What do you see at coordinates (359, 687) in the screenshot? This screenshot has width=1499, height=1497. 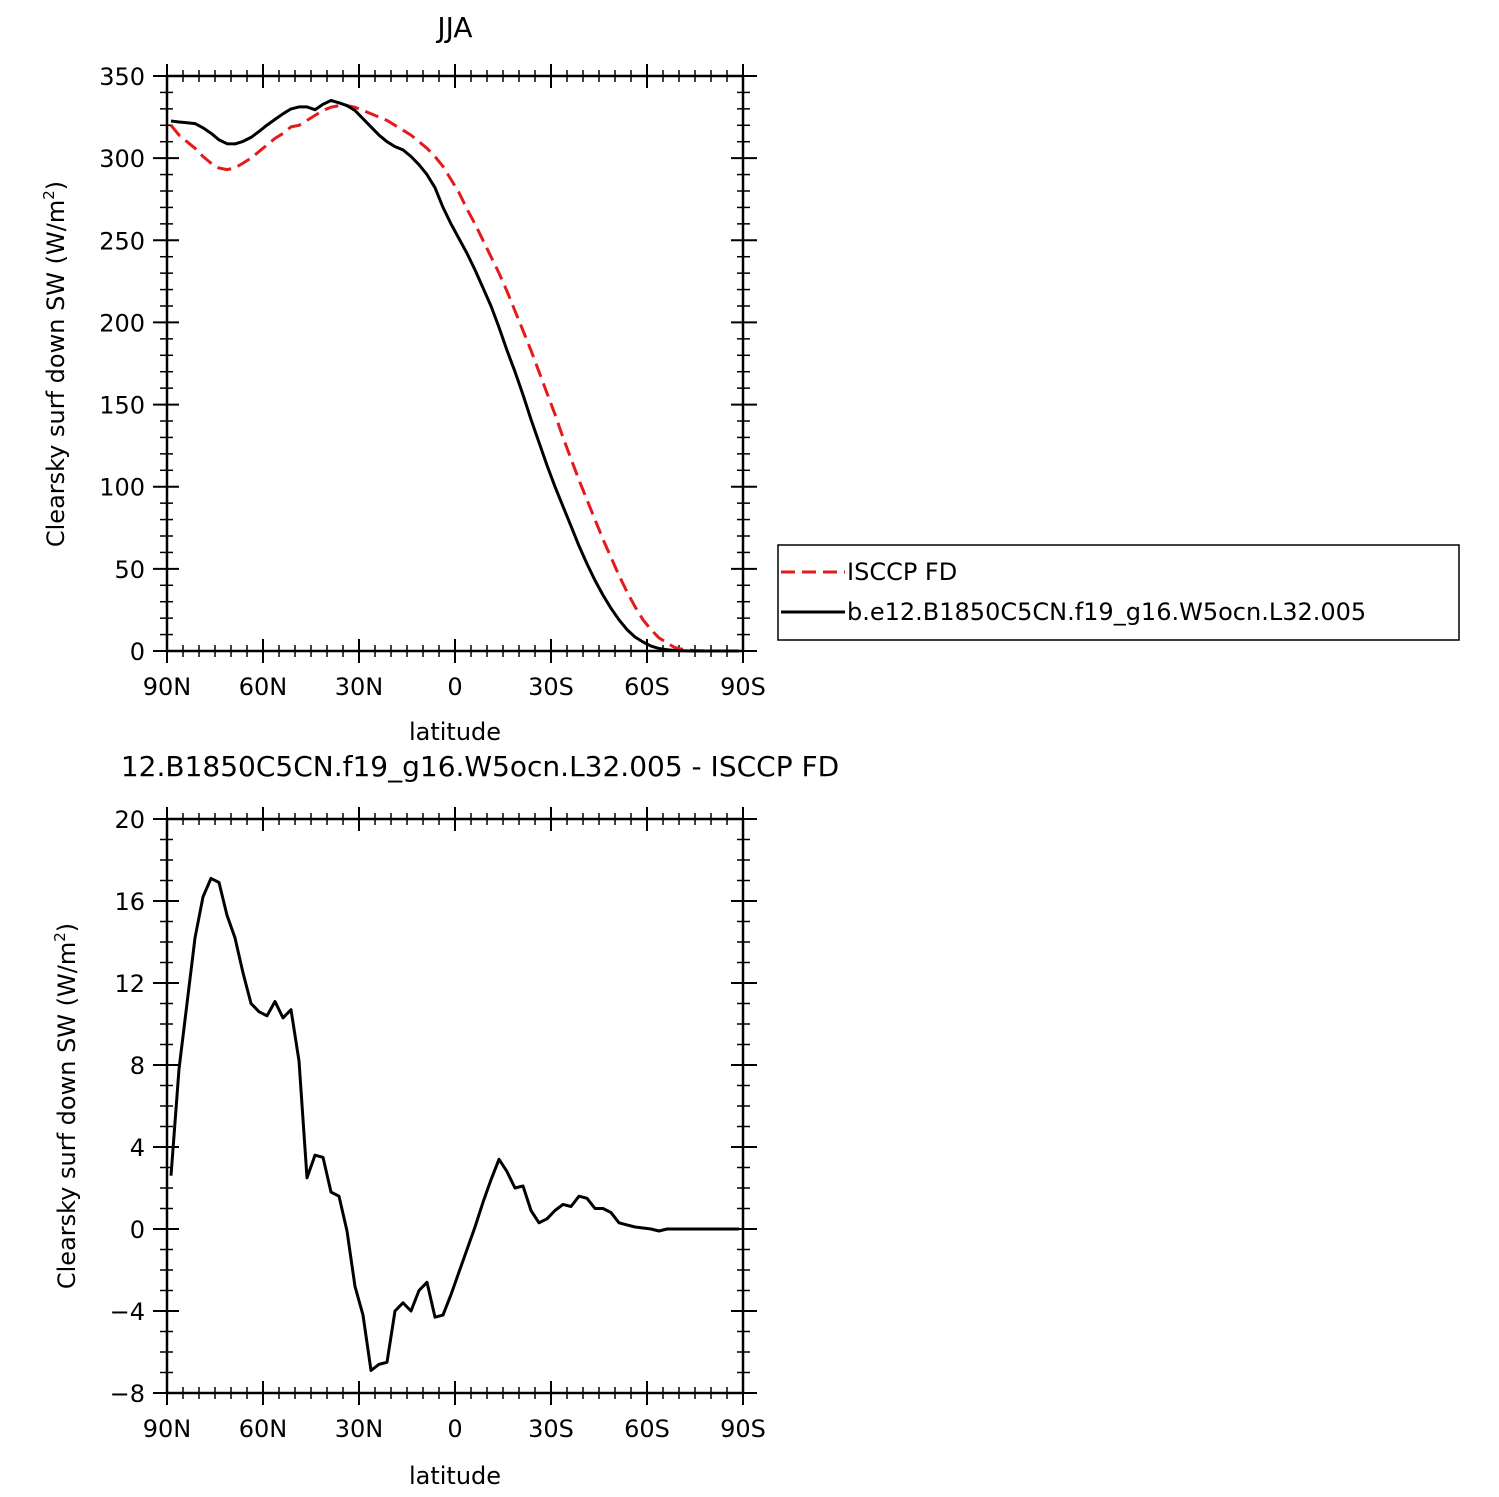 I see `top-xtick-label: 30N` at bounding box center [359, 687].